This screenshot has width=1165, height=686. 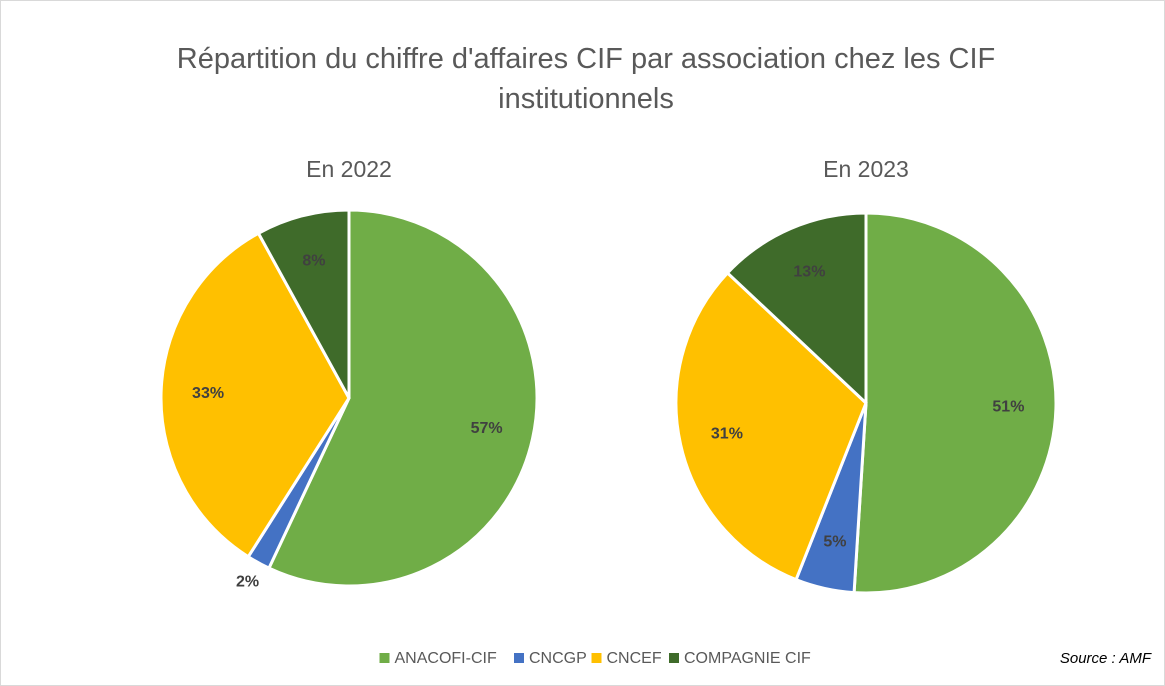 What do you see at coordinates (247, 582) in the screenshot?
I see `data-label: 2%` at bounding box center [247, 582].